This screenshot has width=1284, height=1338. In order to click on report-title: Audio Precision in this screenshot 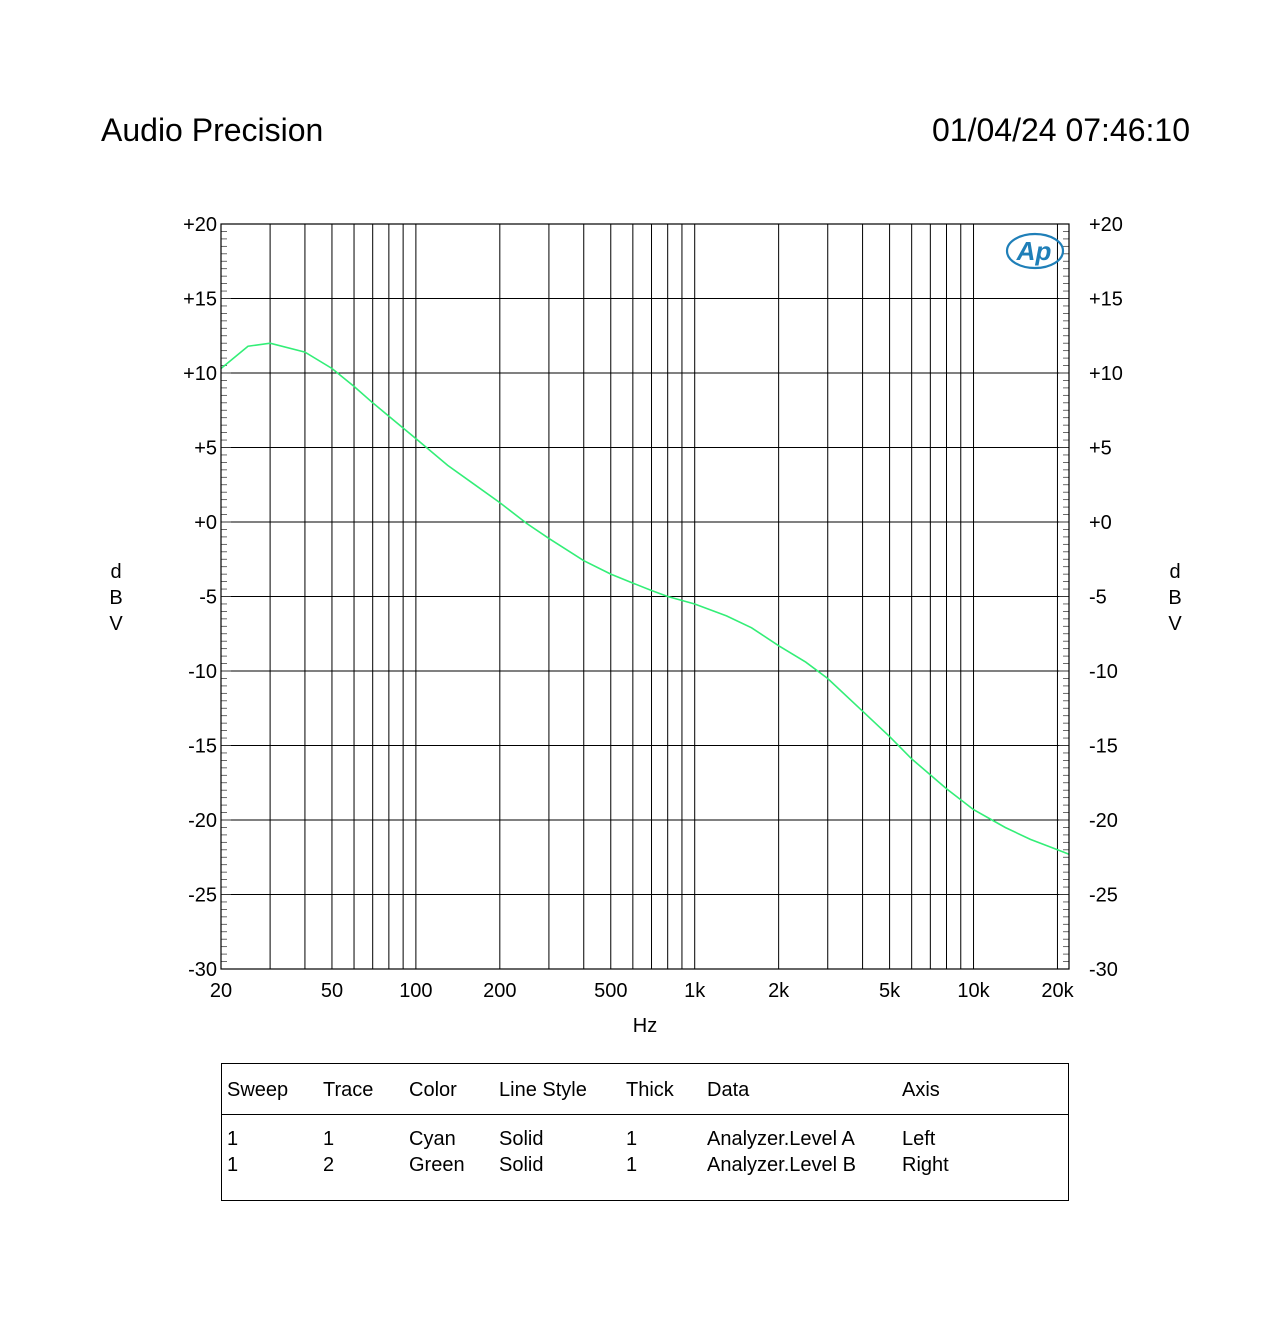, I will do `click(212, 130)`.